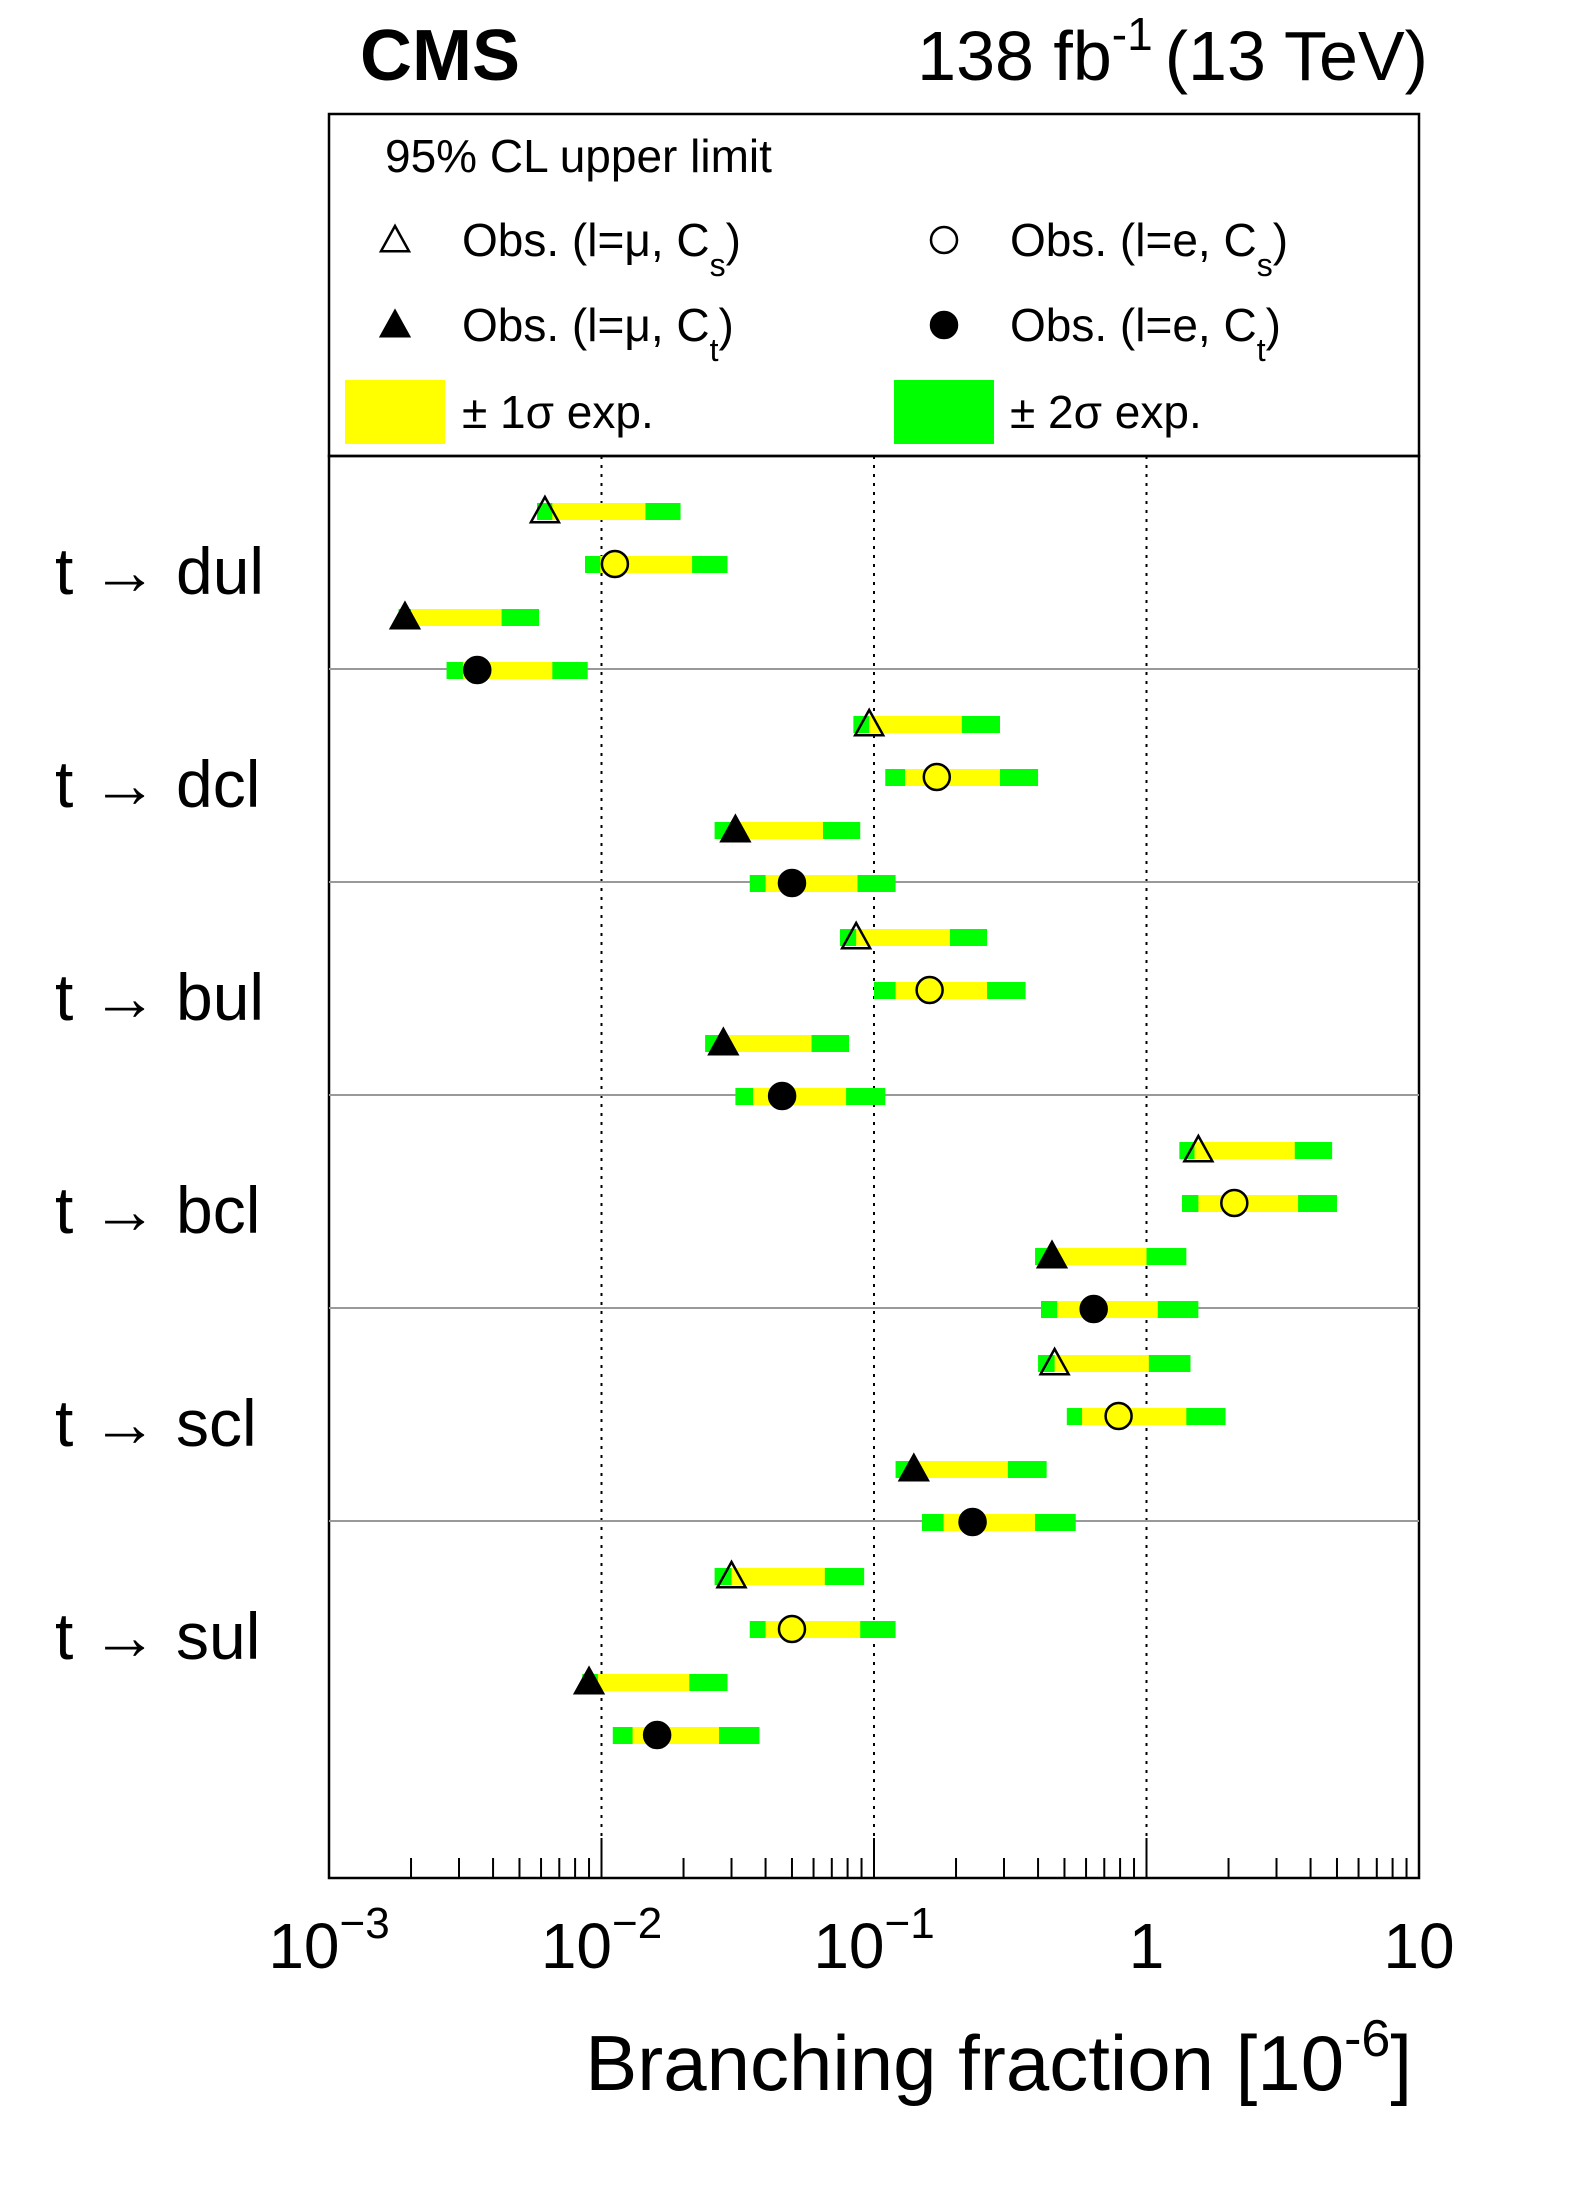  What do you see at coordinates (929, 990) in the screenshot?
I see `marker-bul-obs_e_cs` at bounding box center [929, 990].